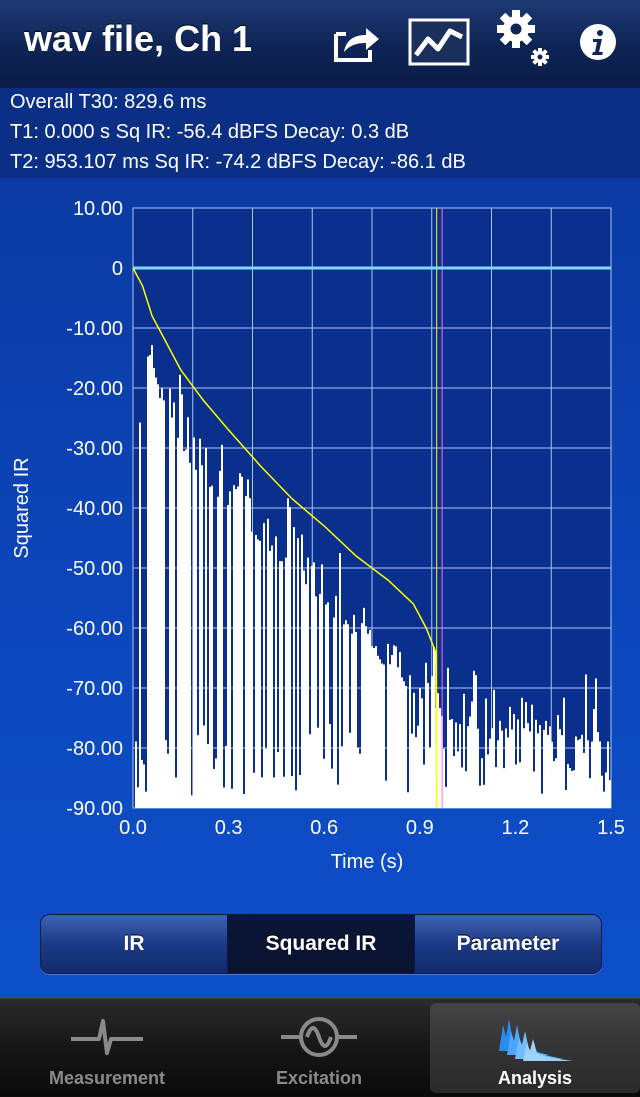 This screenshot has height=1097, width=640. Describe the element at coordinates (319, 1078) in the screenshot. I see `tab-label-excitation: Excitation` at that location.